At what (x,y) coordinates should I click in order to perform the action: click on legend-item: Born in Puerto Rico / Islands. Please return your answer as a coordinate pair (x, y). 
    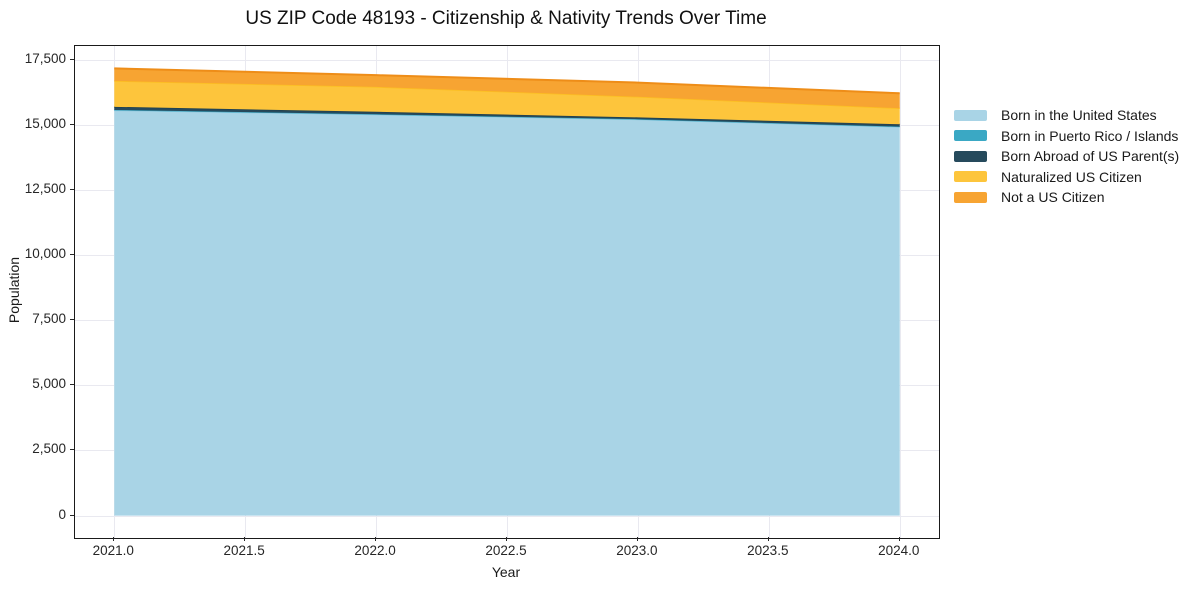
    Looking at the image, I should click on (1066, 136).